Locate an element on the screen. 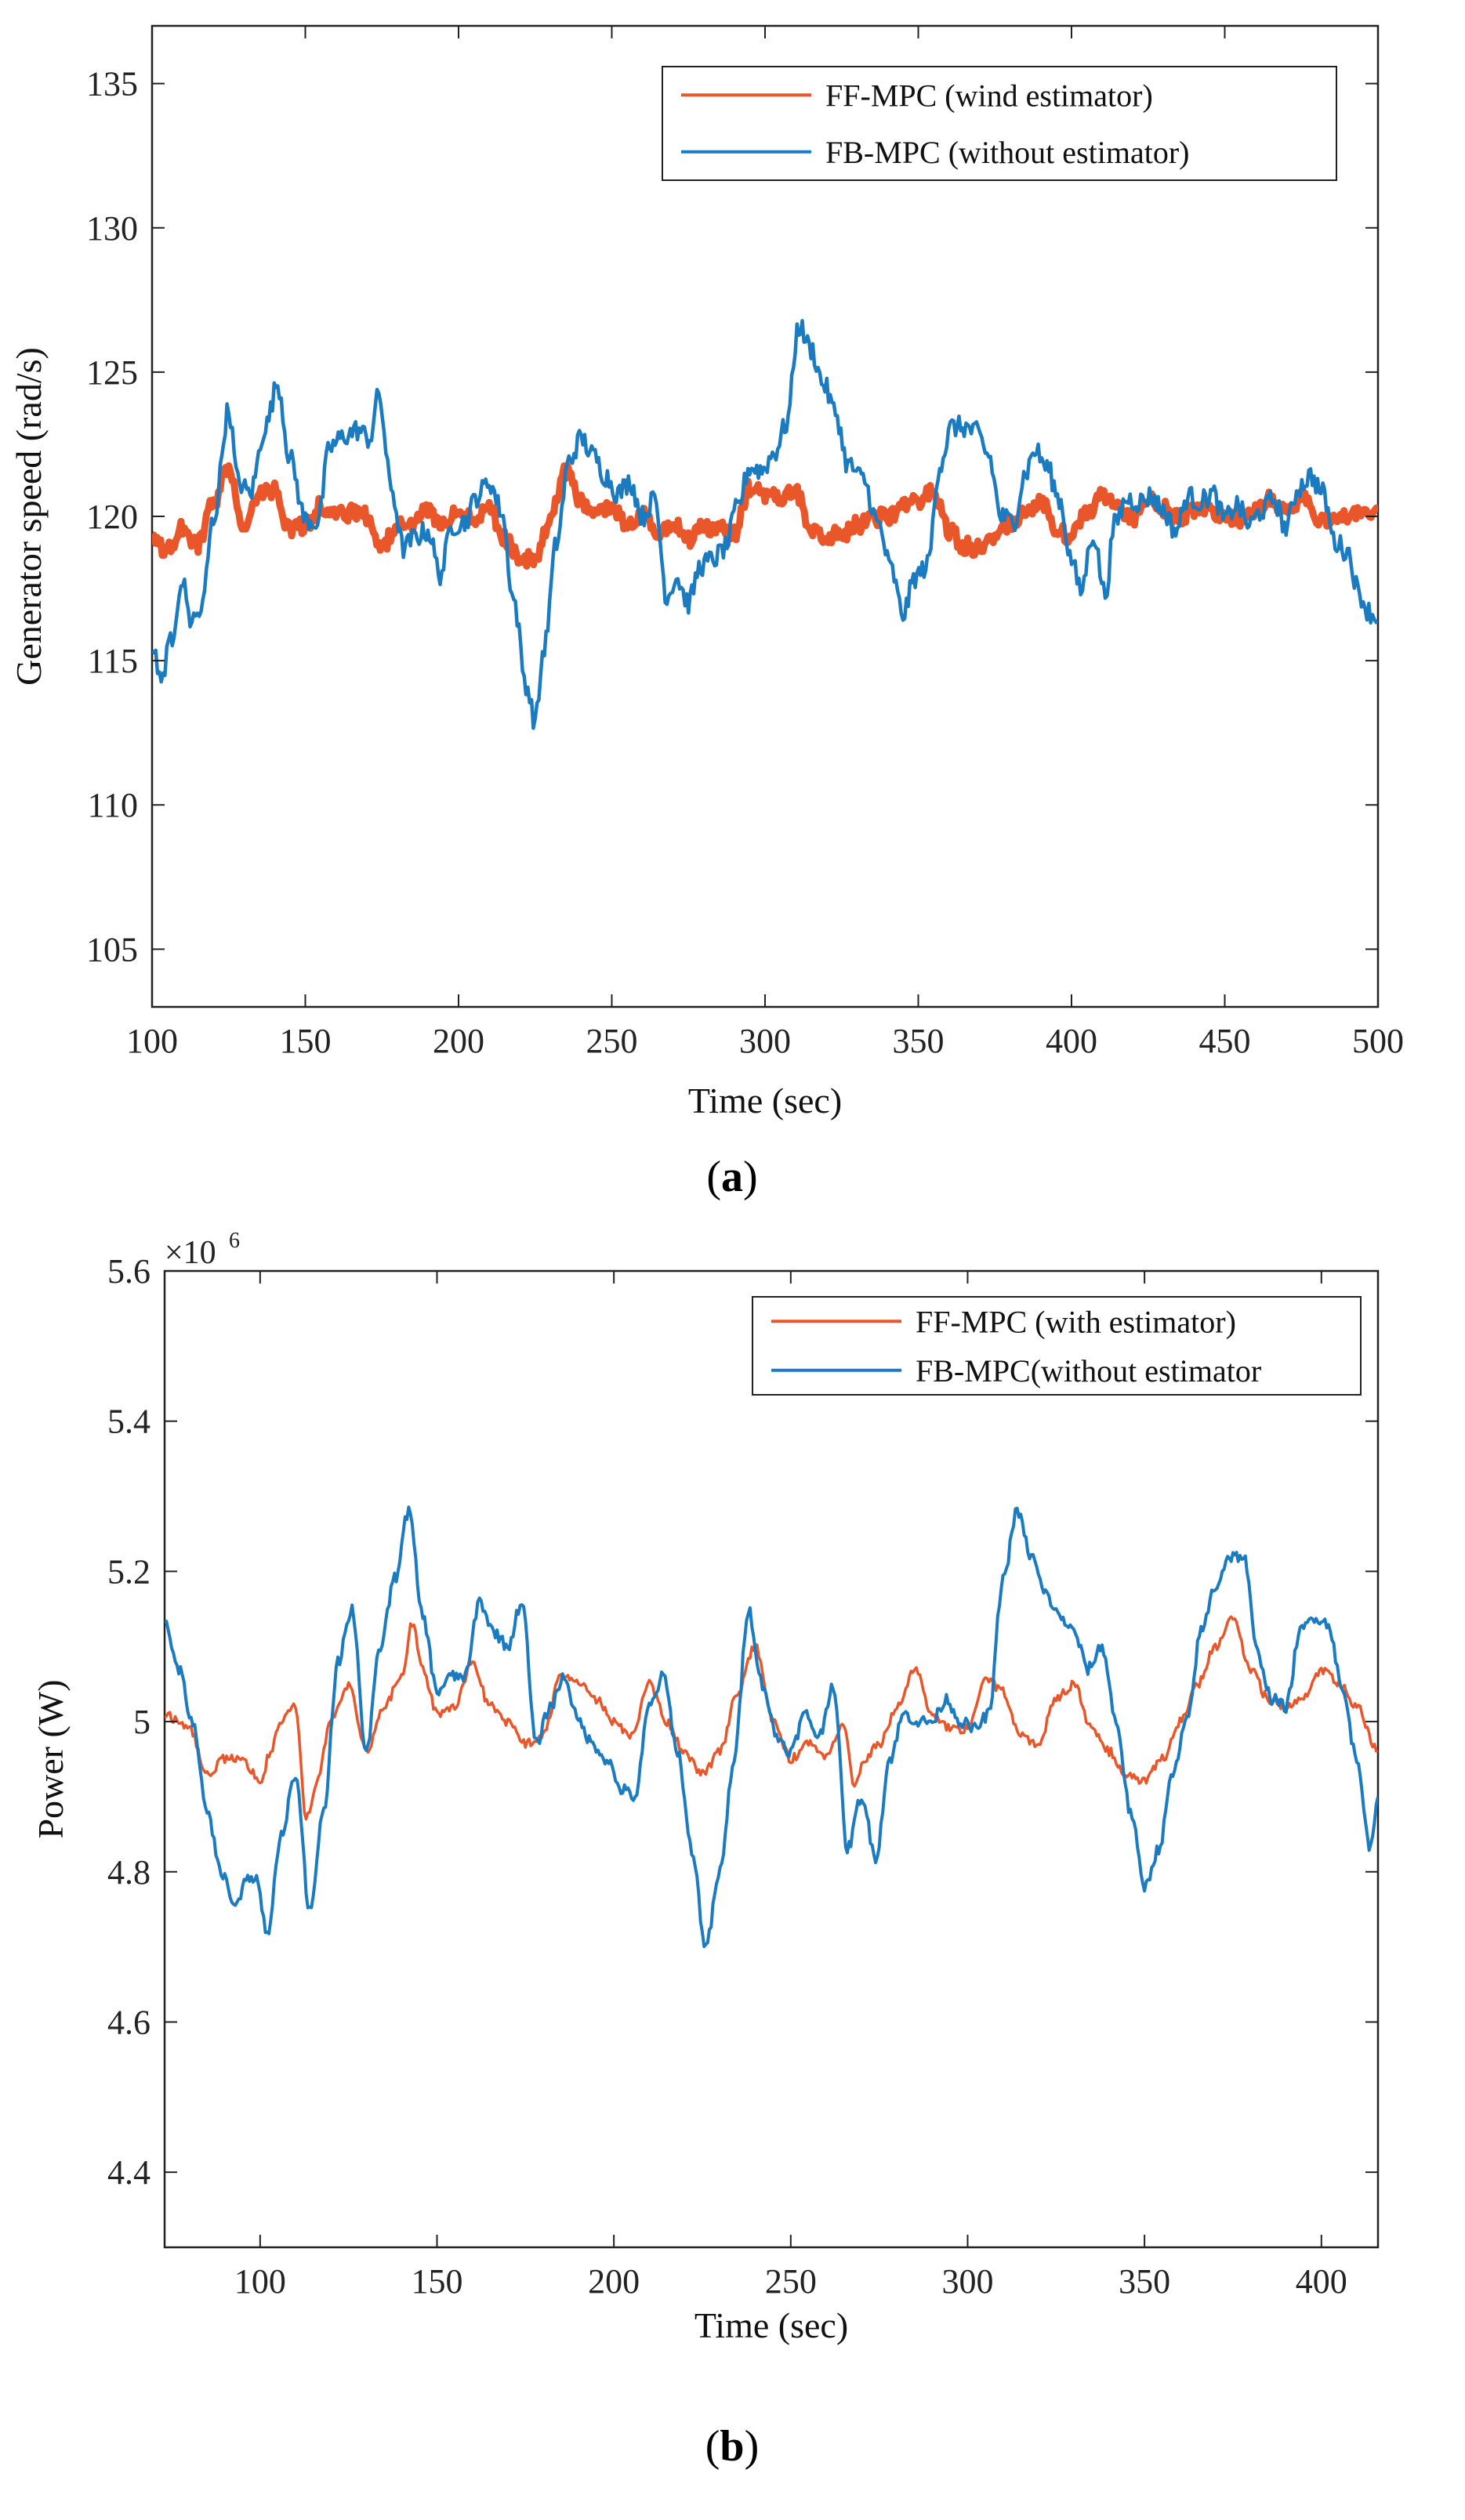 Image resolution: width=1465 pixels, height=2520 pixels. y-exponent-power: 6 is located at coordinates (234, 1241).